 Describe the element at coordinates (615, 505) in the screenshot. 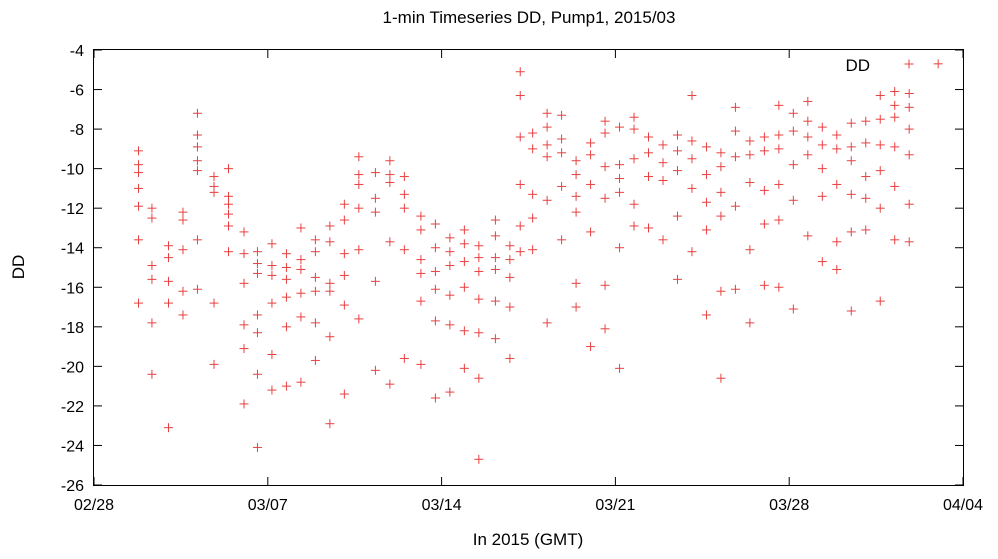

I see `x-tick-label: 03/21` at that location.